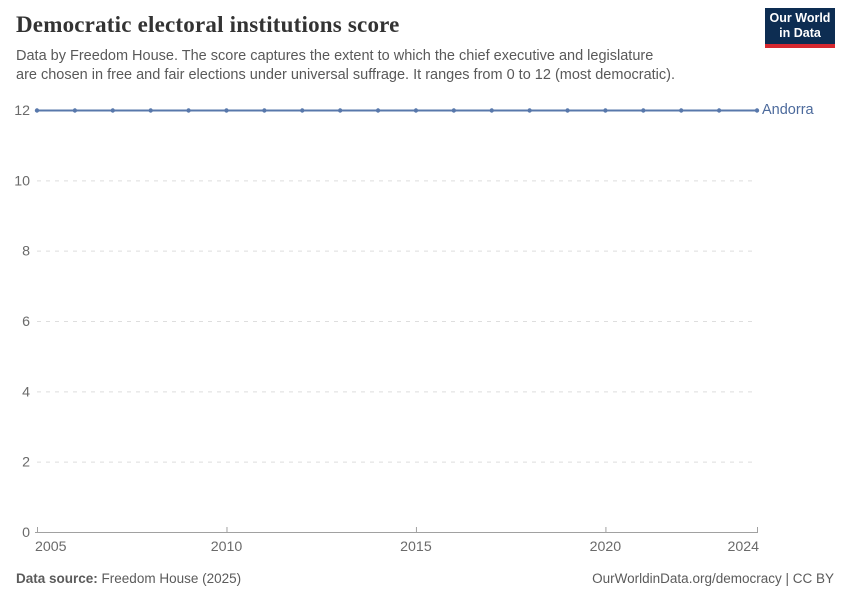  I want to click on y-axis-tick-label: 0, so click(26, 533).